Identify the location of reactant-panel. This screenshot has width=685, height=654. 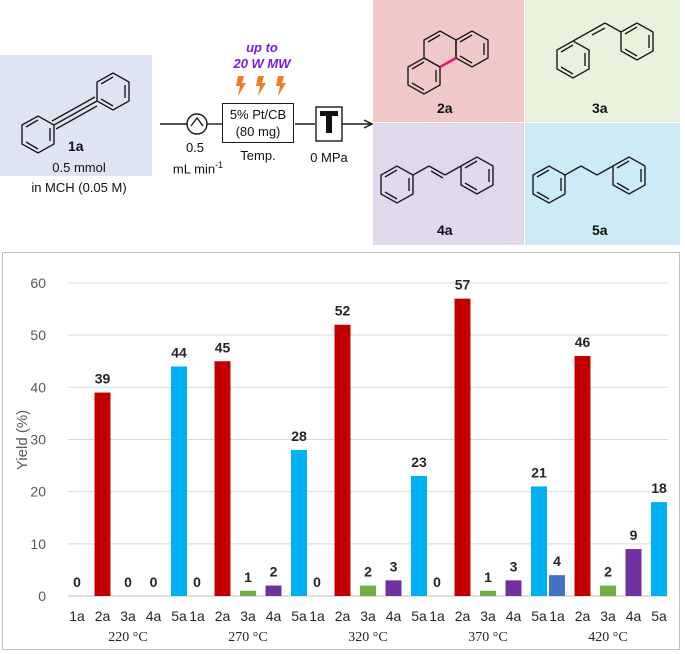
(76, 115).